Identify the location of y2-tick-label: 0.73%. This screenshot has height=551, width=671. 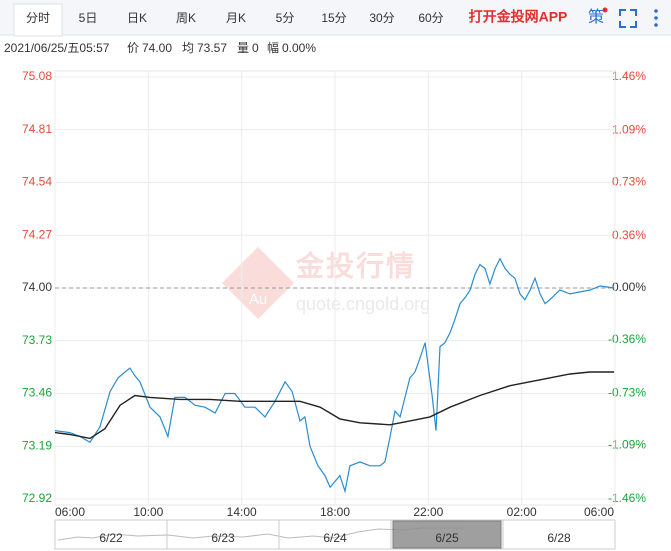
(629, 182).